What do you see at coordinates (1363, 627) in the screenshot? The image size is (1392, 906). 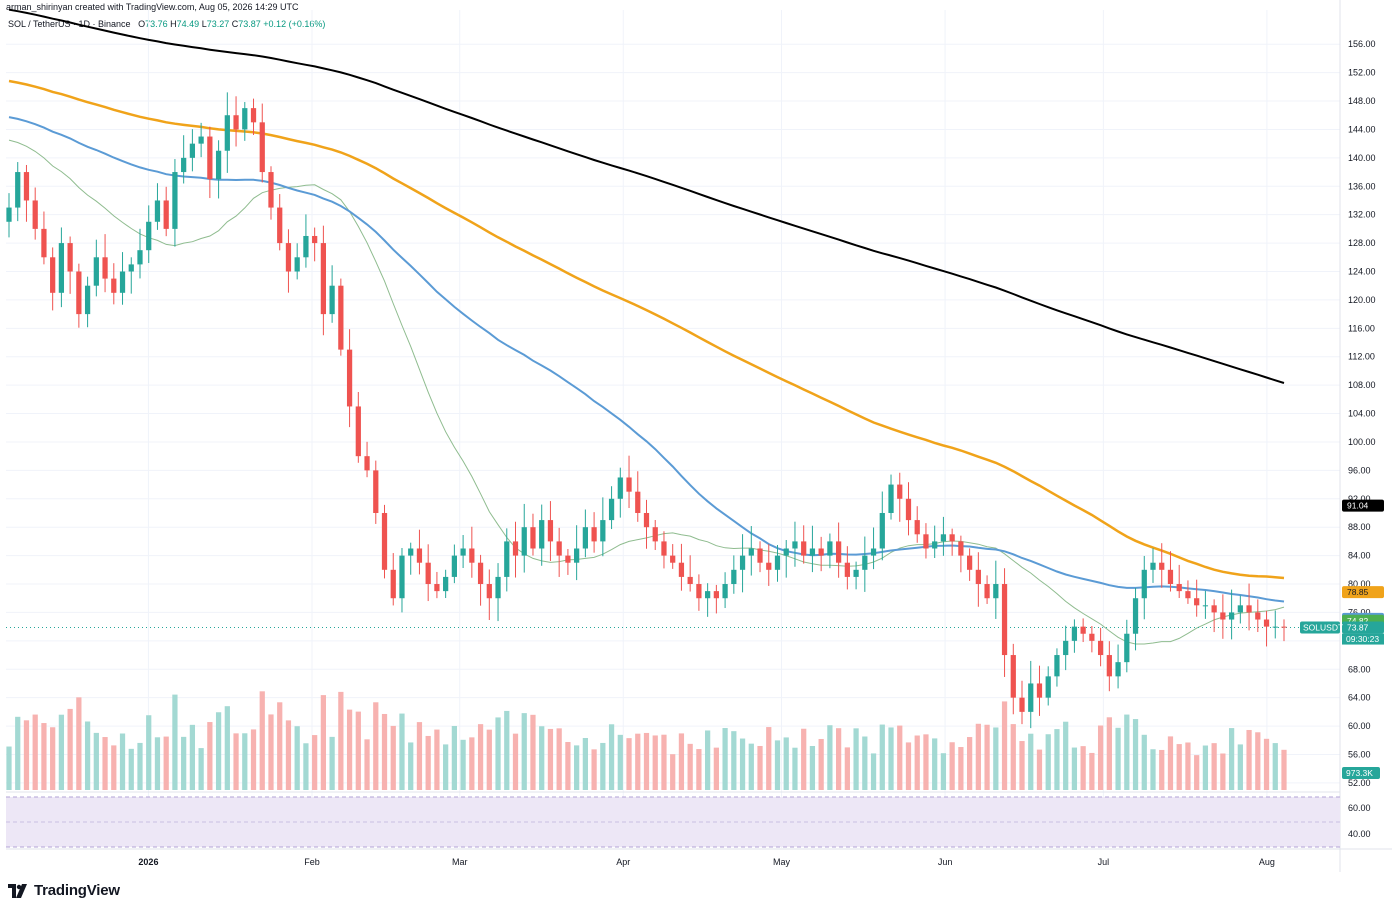 I see `price-tag-bg` at bounding box center [1363, 627].